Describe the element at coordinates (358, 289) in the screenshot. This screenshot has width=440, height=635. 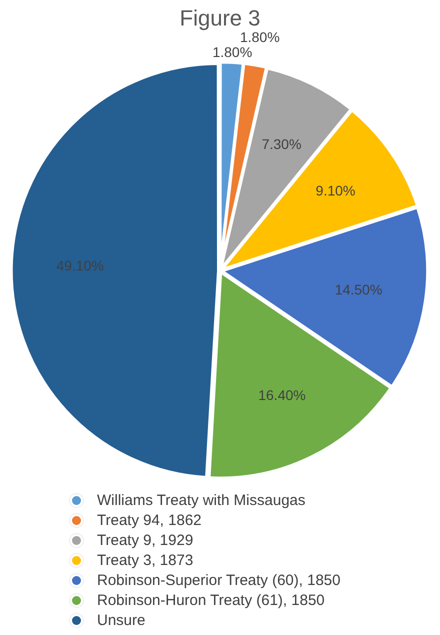
I see `data-label: 14.50%` at that location.